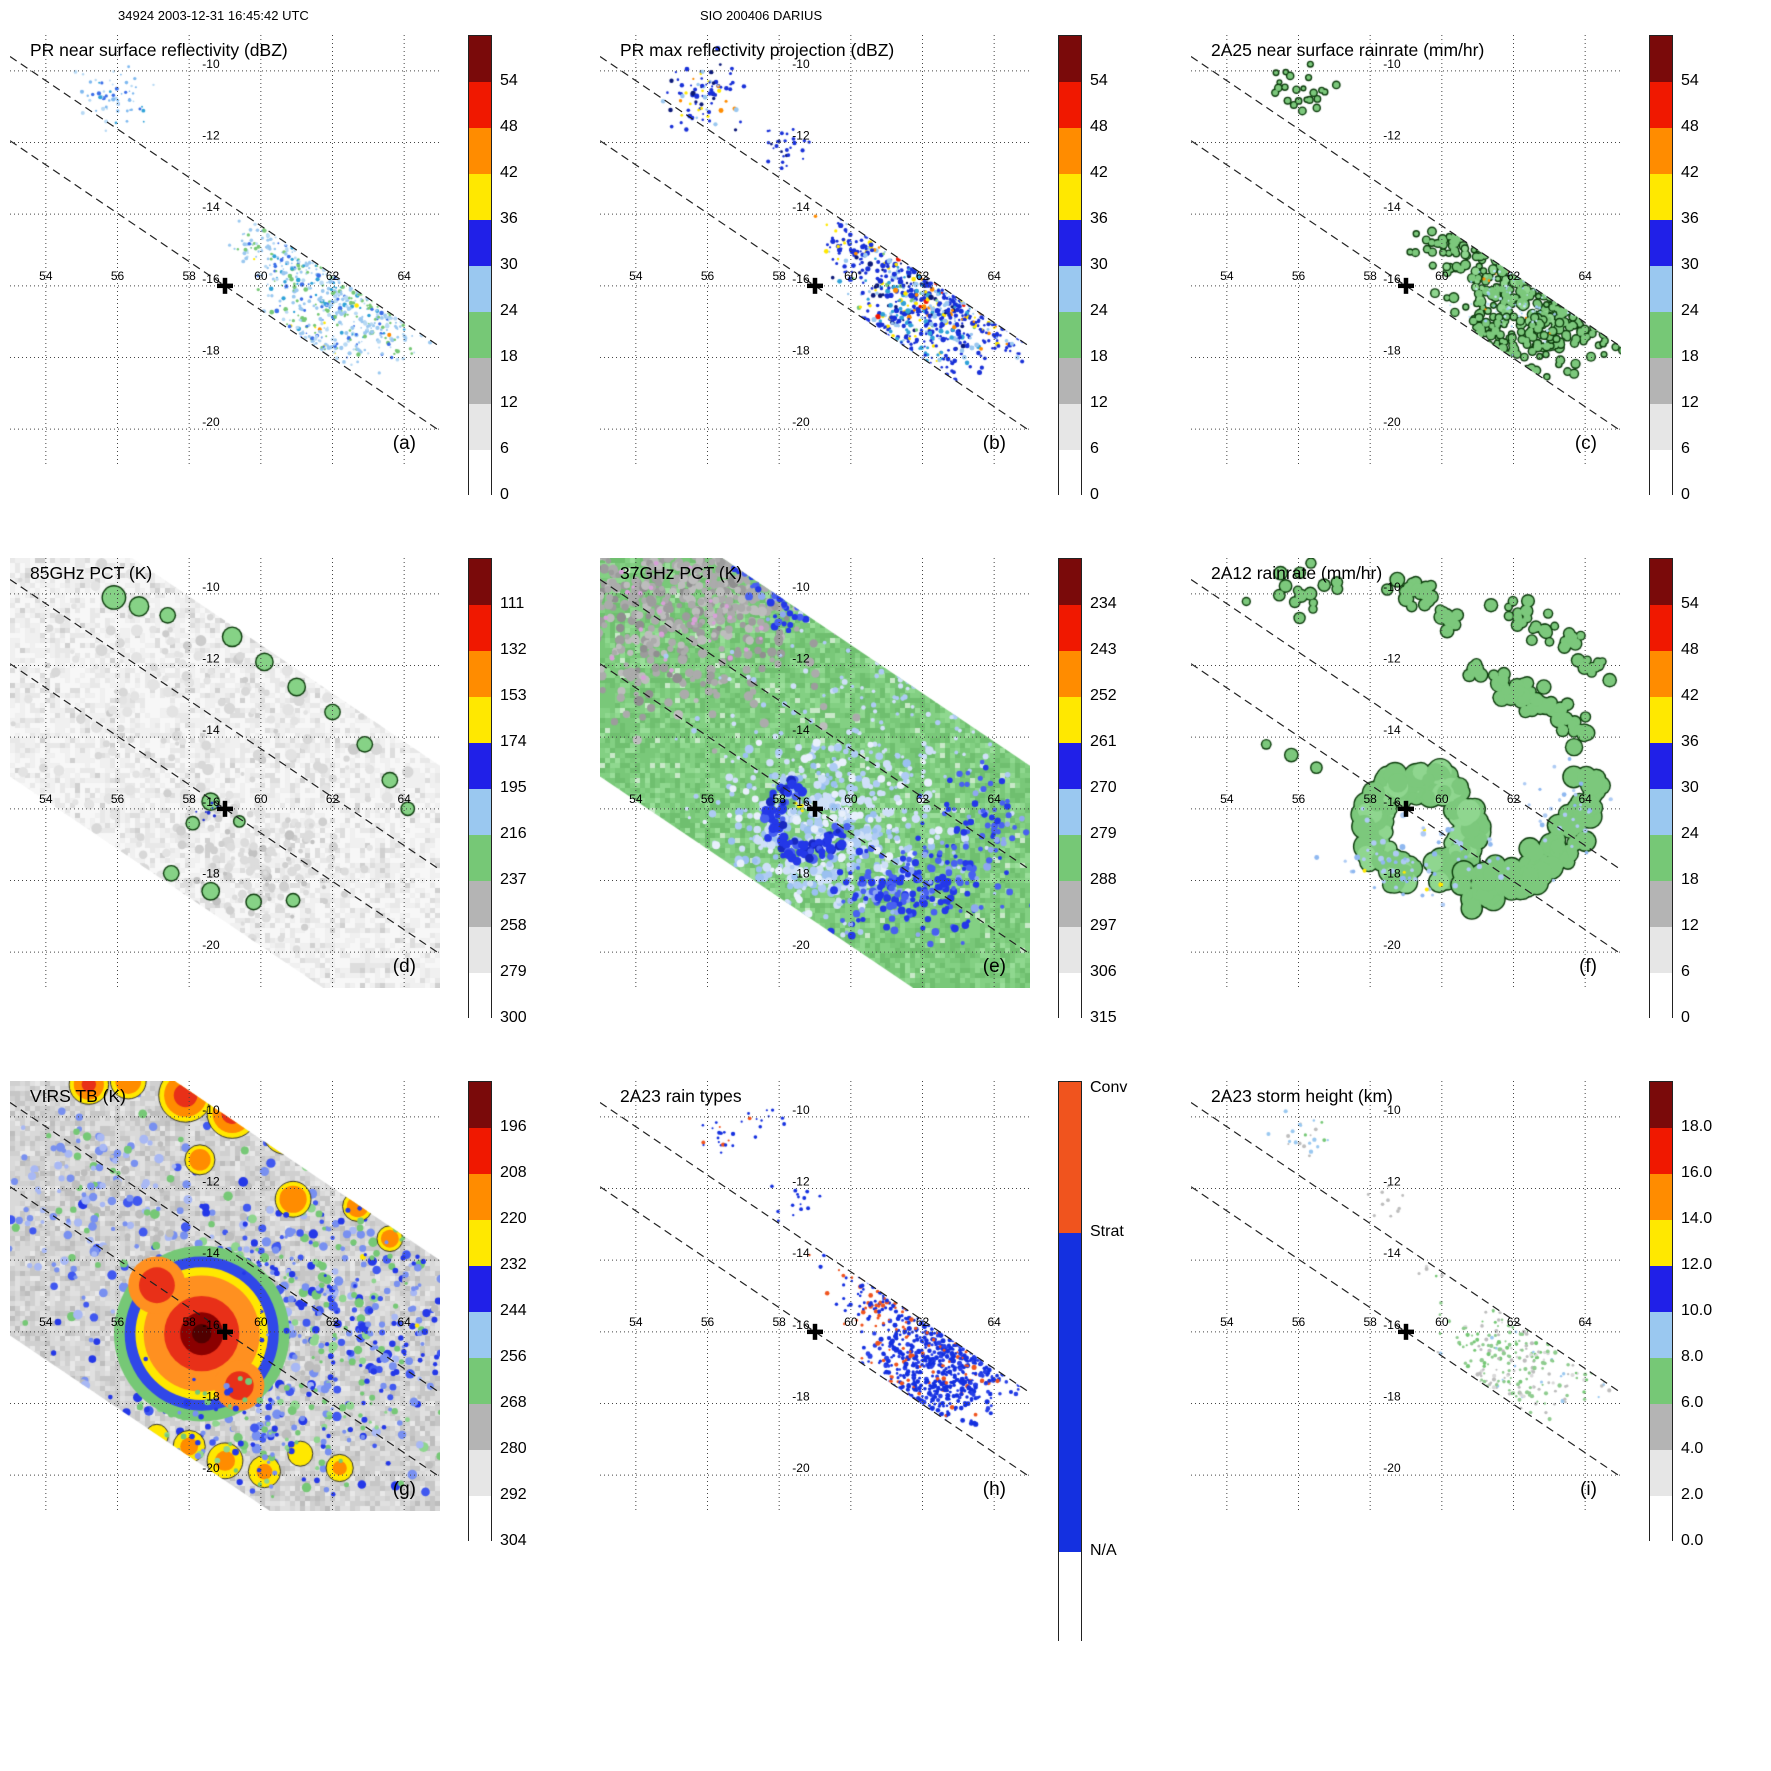  What do you see at coordinates (1103, 787) in the screenshot?
I see `colorbar-tick-label: 270` at bounding box center [1103, 787].